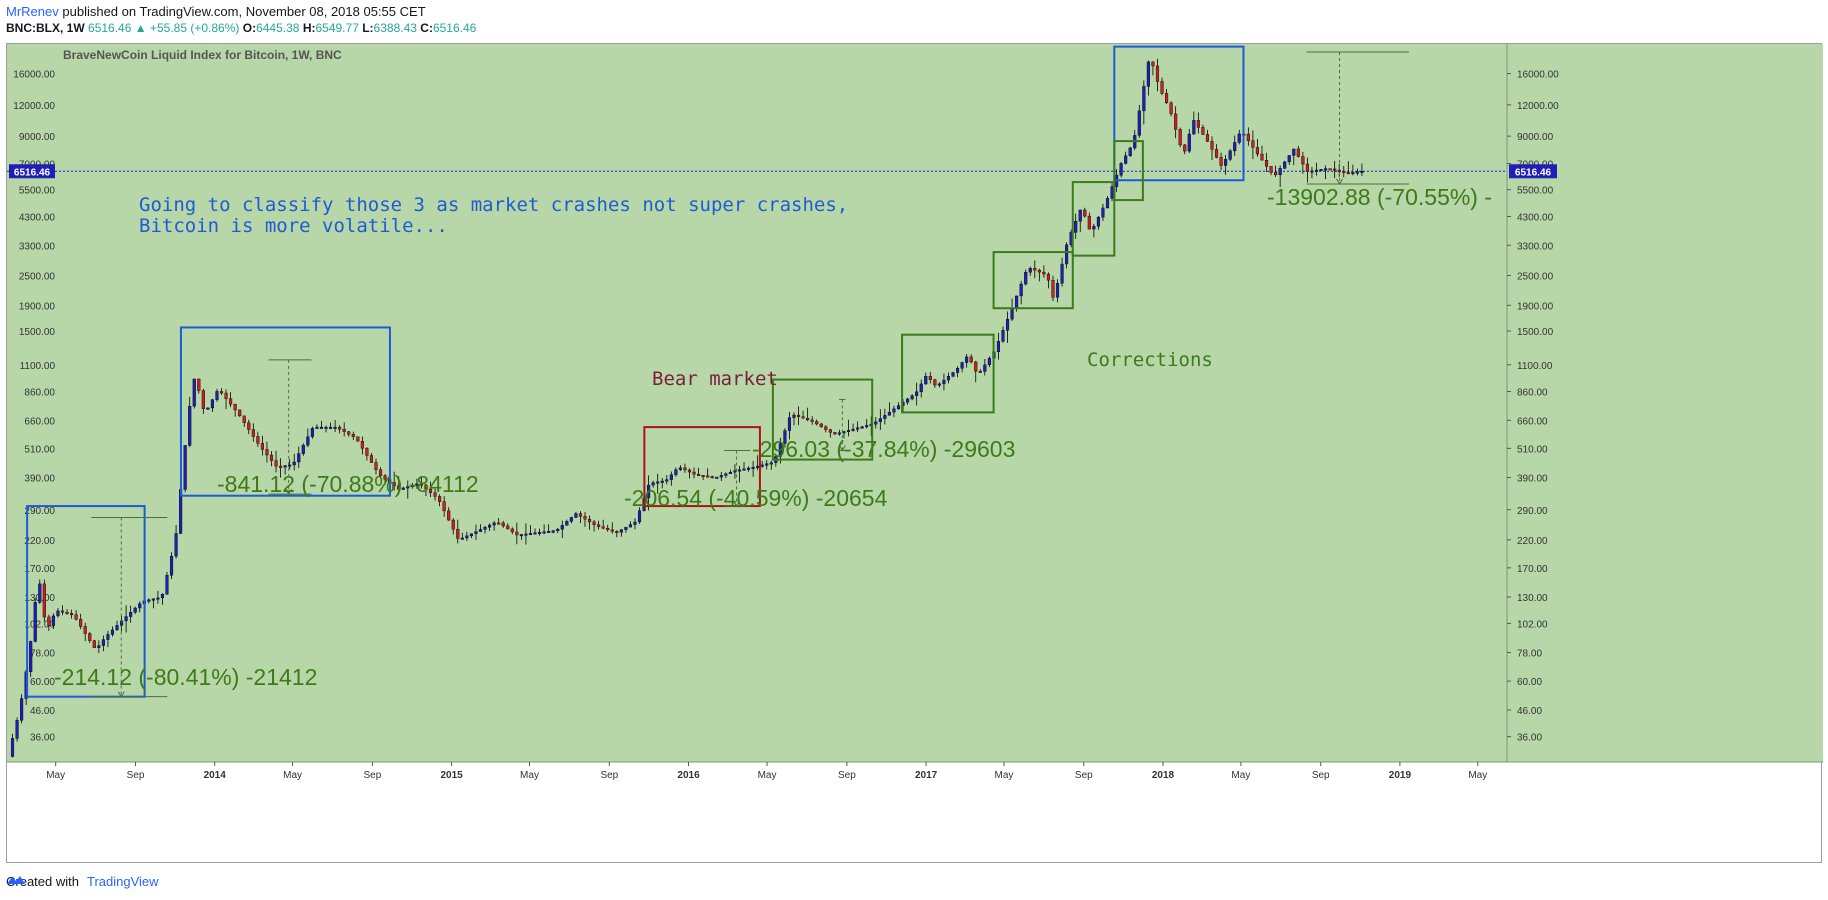 Image resolution: width=1828 pixels, height=900 pixels. Describe the element at coordinates (688, 775) in the screenshot. I see `x-tick-label: 2016` at that location.